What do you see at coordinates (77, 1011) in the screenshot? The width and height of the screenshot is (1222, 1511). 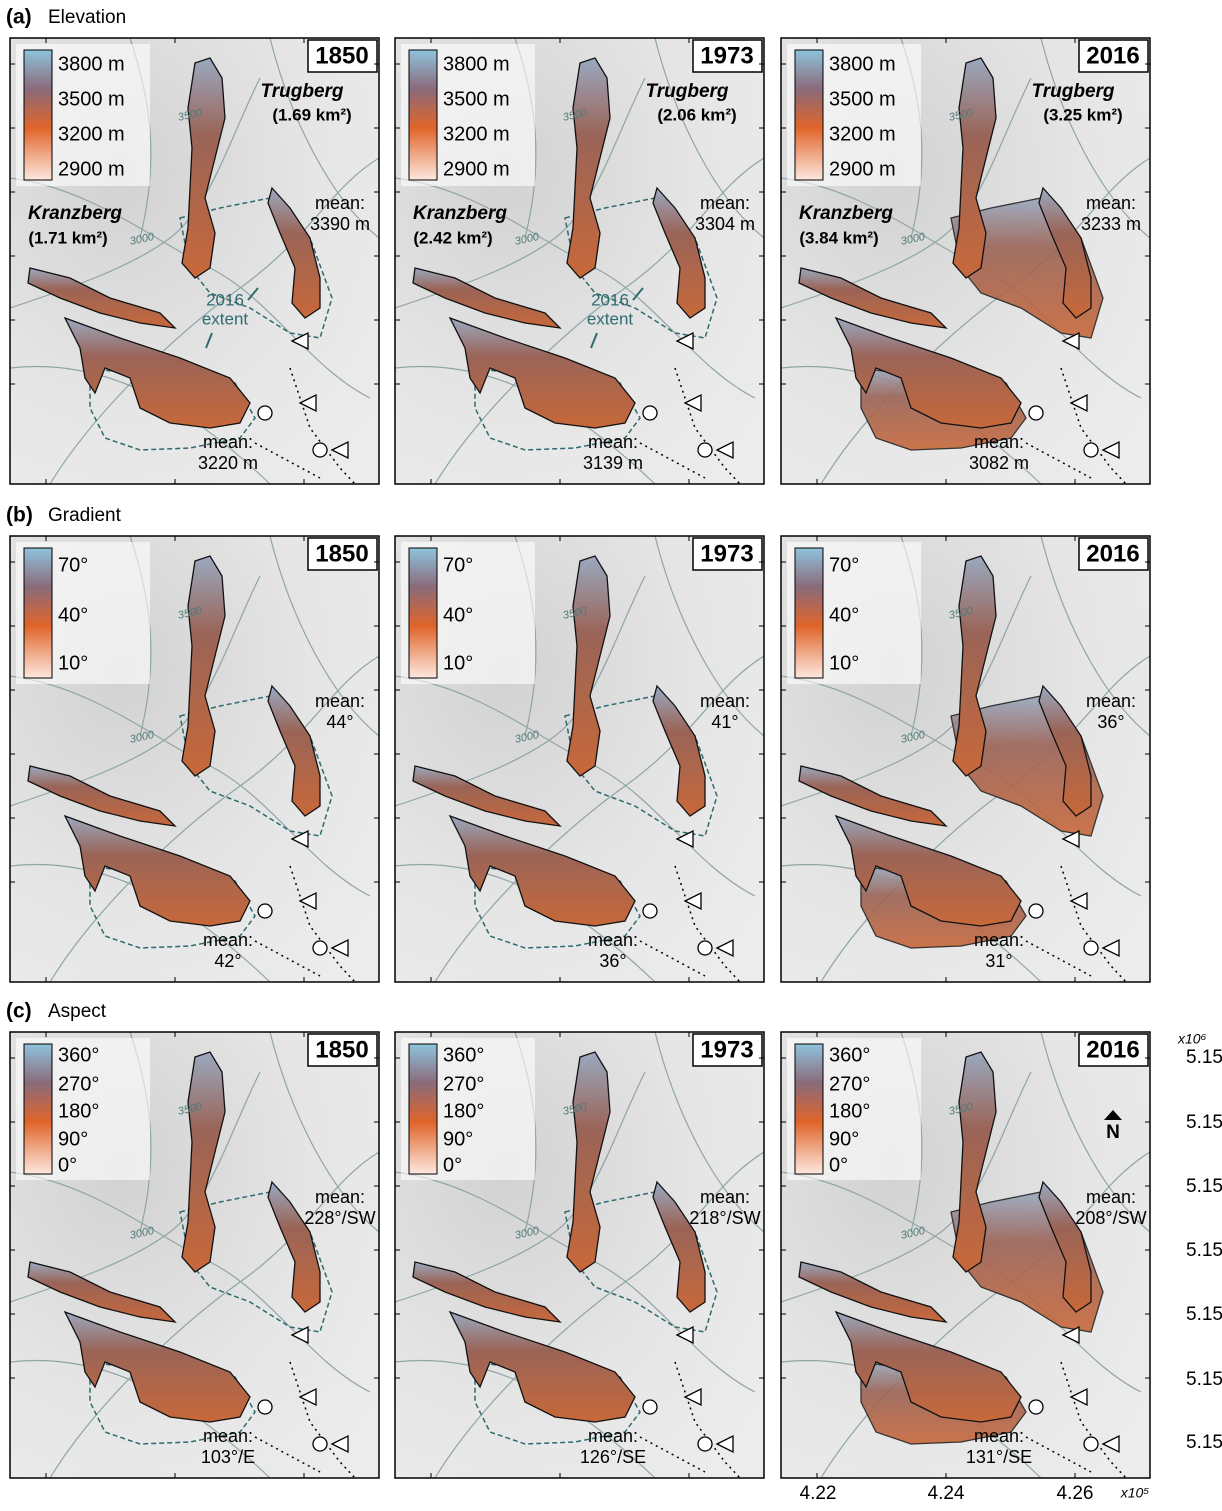 I see `row-title: Aspect` at bounding box center [77, 1011].